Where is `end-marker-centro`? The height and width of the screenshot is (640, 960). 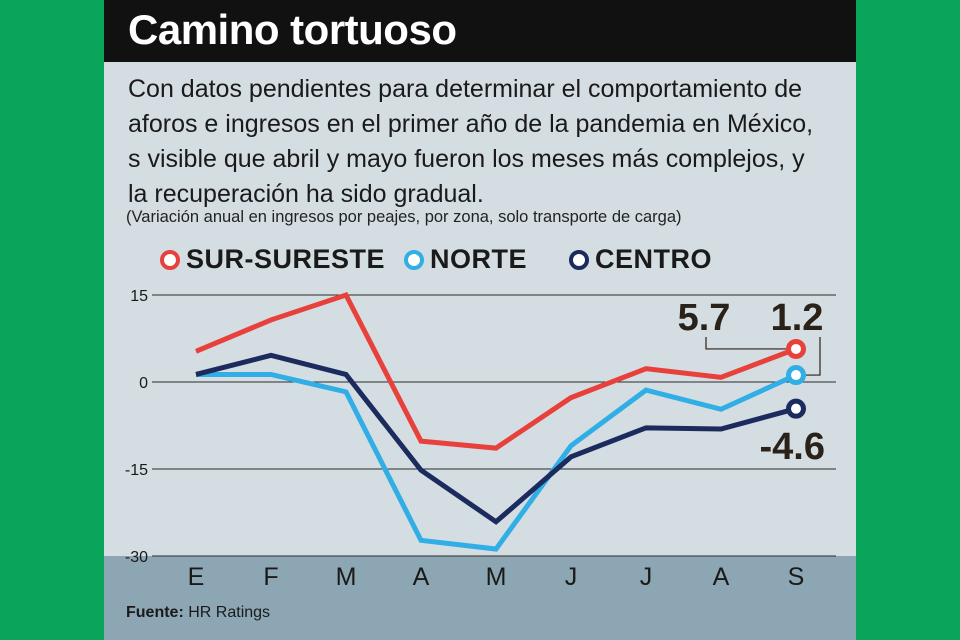 end-marker-centro is located at coordinates (796, 408).